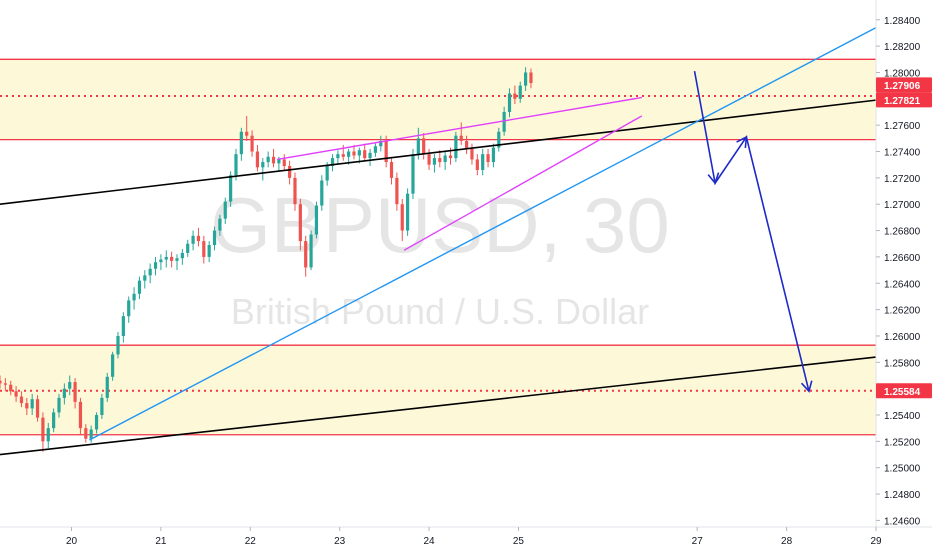  I want to click on time-axis: 20 21 22 23 24 25 27 28 29, so click(474, 537).